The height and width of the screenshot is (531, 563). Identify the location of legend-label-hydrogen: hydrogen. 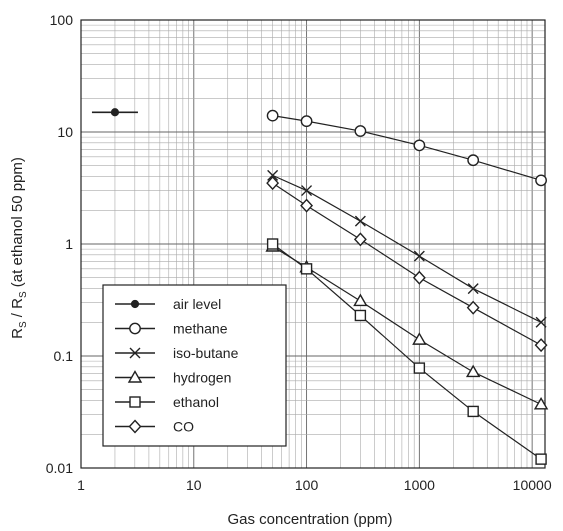
(202, 378).